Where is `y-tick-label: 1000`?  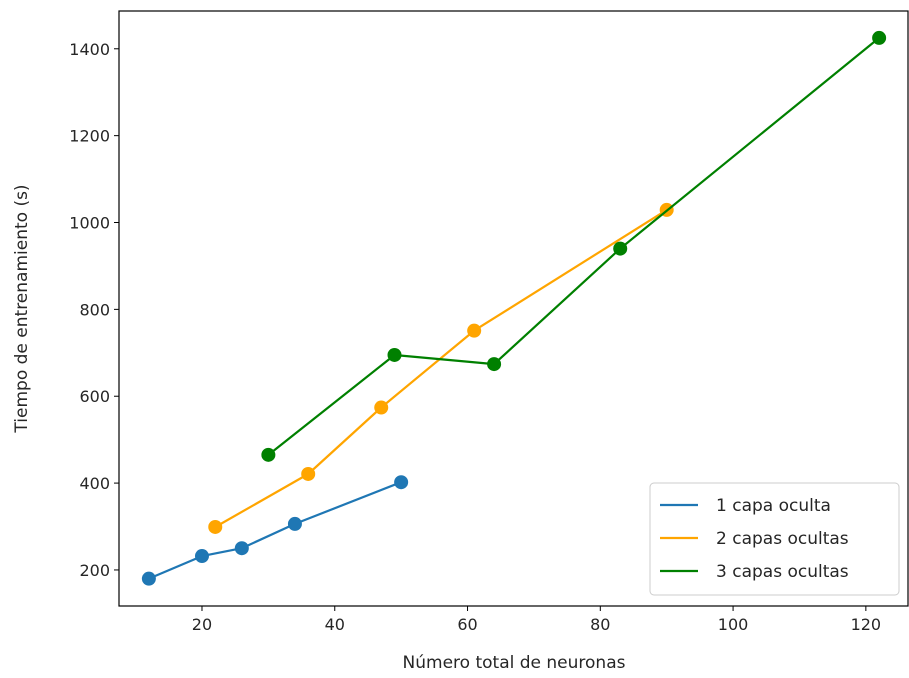 y-tick-label: 1000 is located at coordinates (89, 223).